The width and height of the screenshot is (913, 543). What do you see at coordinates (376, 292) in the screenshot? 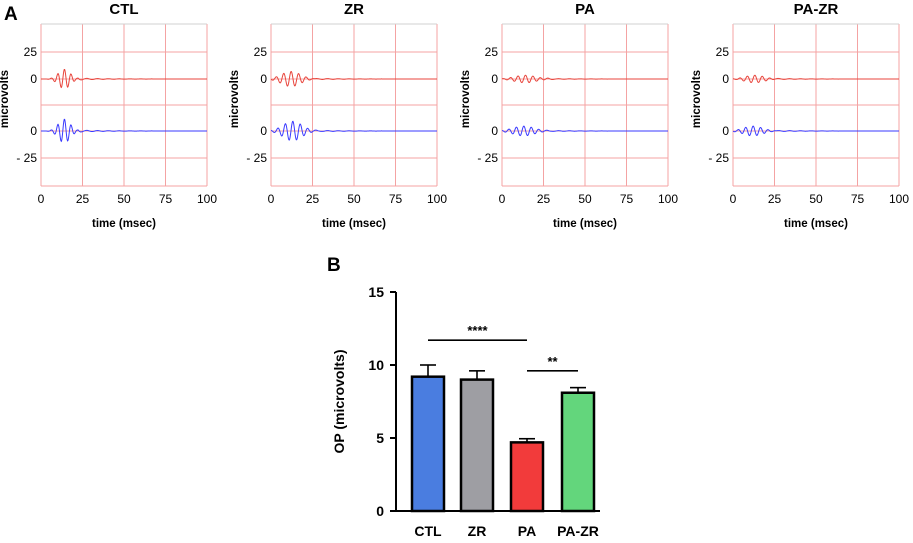
I see `y-tick-label: 15` at bounding box center [376, 292].